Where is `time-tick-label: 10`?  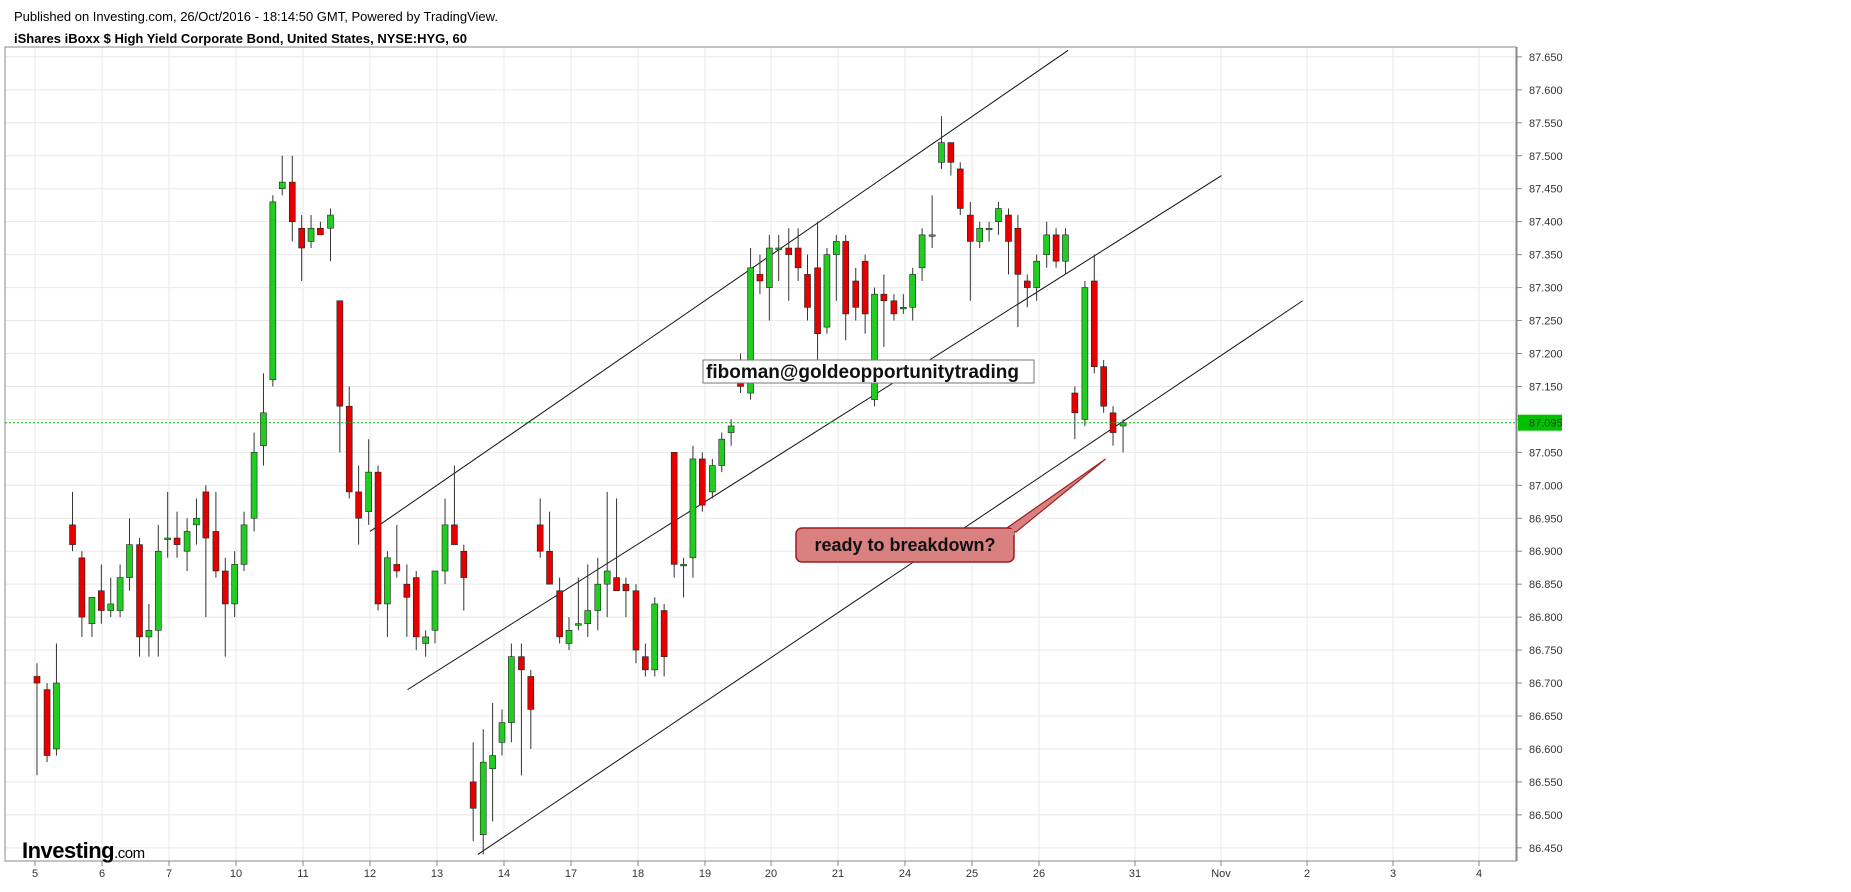
time-tick-label: 10 is located at coordinates (236, 874).